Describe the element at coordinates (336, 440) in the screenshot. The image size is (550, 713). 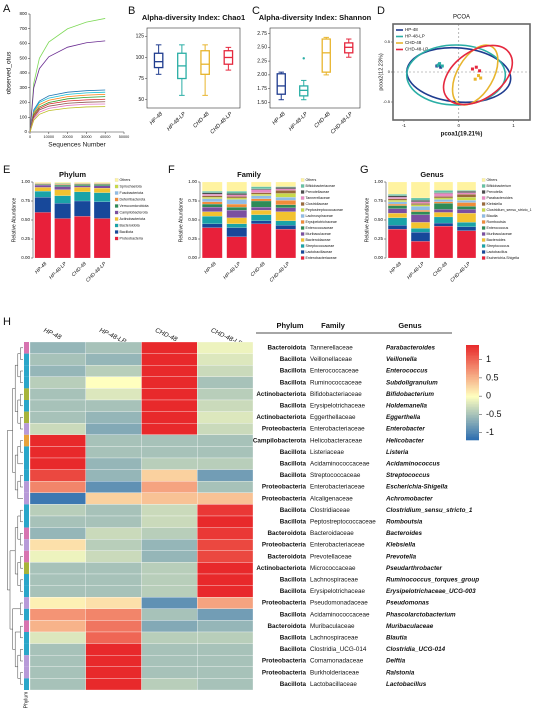
I see `family-label: Helicobacteraceae` at that location.